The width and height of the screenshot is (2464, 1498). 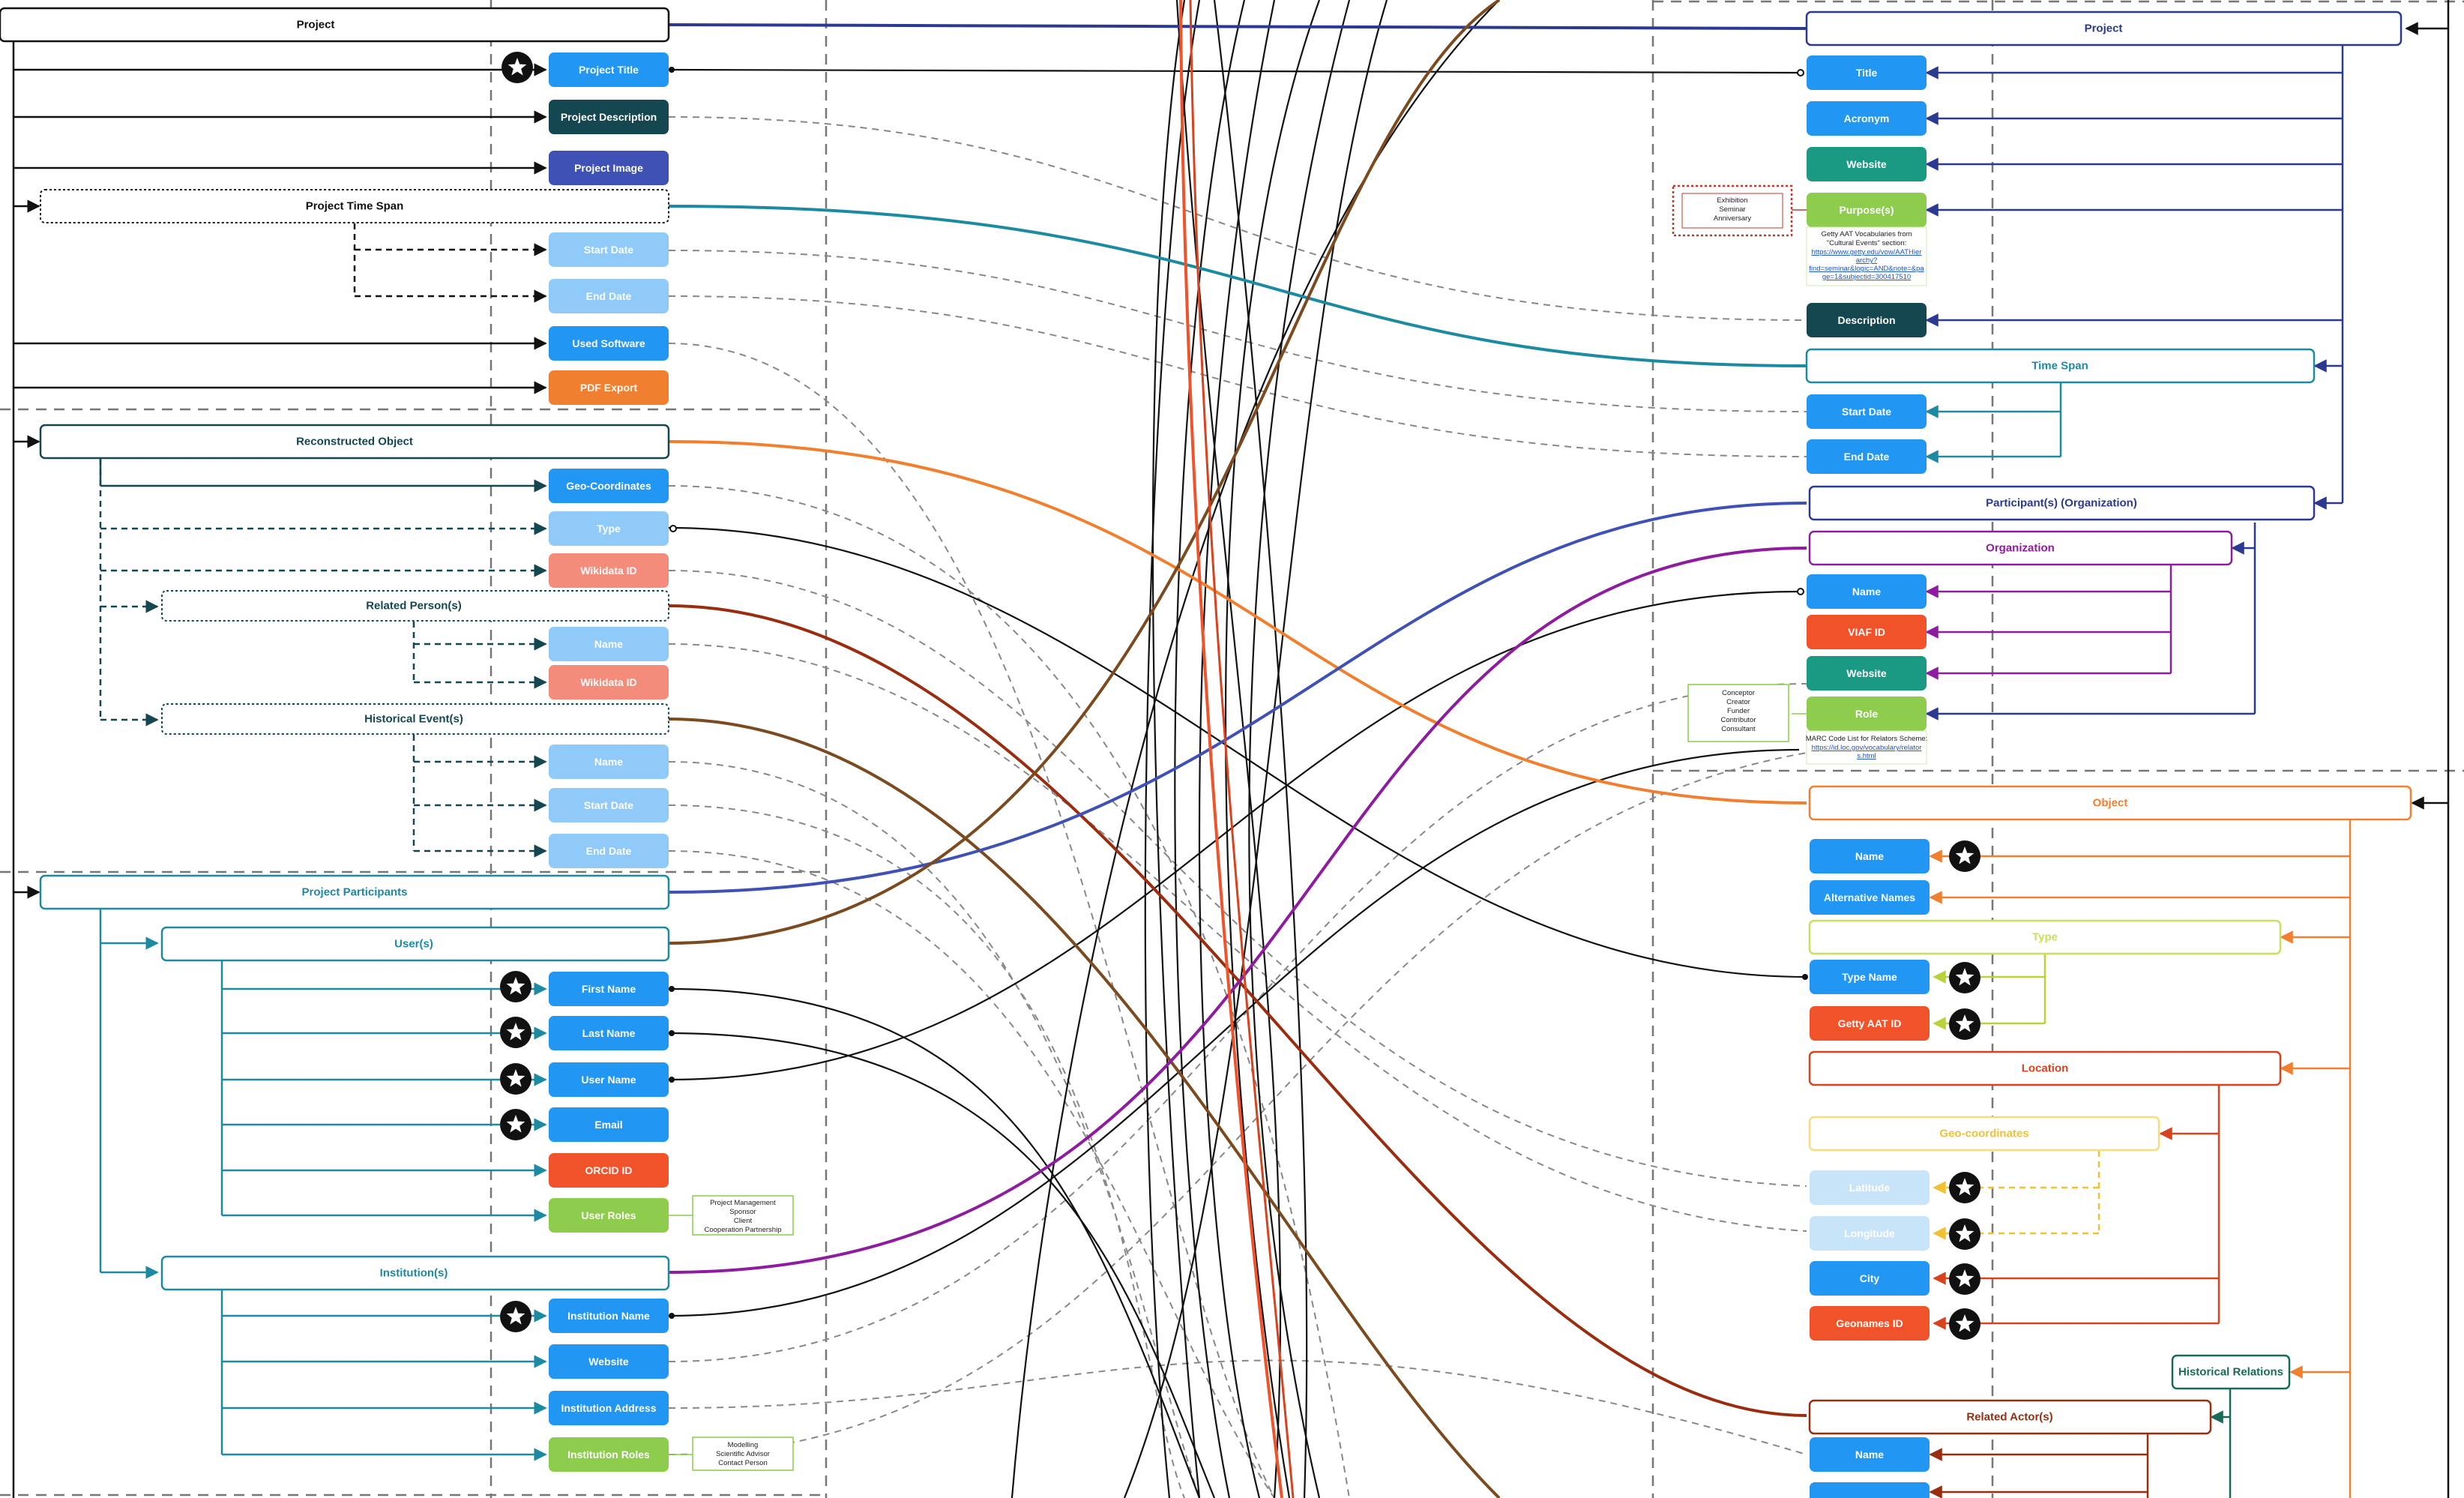 What do you see at coordinates (609, 168) in the screenshot?
I see `field-project-image: Project Image` at bounding box center [609, 168].